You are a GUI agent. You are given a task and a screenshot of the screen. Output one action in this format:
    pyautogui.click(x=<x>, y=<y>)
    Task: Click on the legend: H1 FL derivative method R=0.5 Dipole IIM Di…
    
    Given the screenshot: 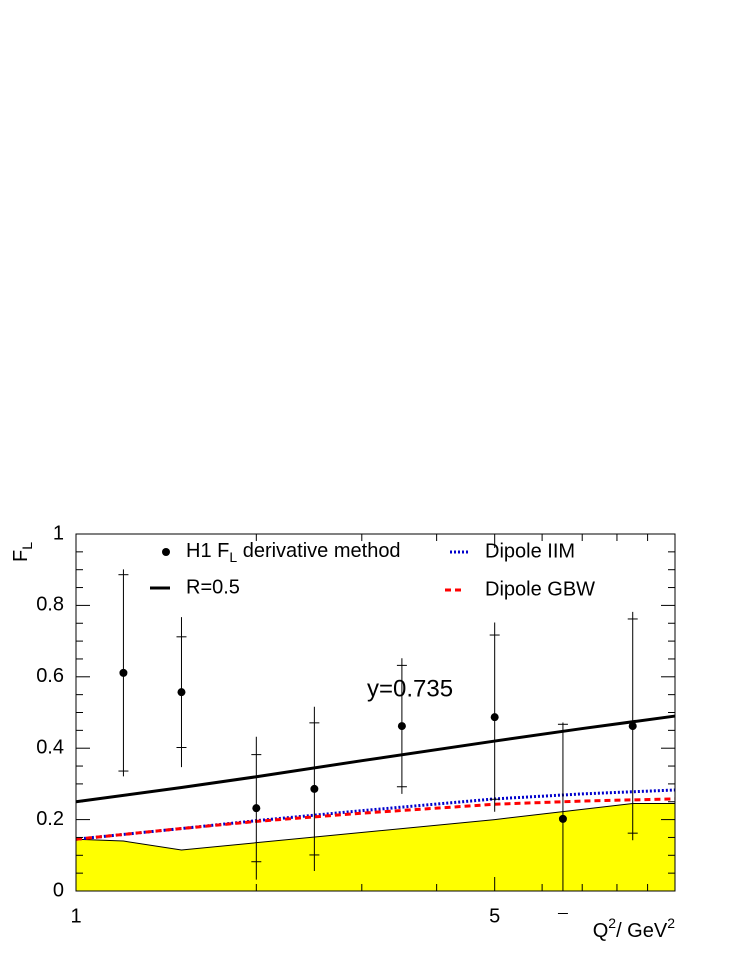 What is the action you would take?
    pyautogui.click(x=372, y=570)
    